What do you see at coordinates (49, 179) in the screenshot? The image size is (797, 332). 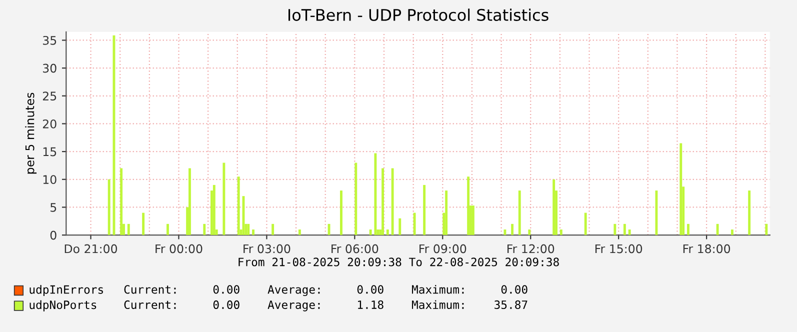 I see `y-tick-label: 10` at bounding box center [49, 179].